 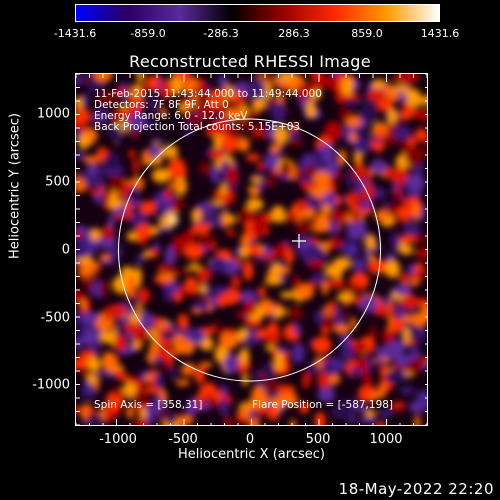 I want to click on colorbar, so click(x=257, y=13).